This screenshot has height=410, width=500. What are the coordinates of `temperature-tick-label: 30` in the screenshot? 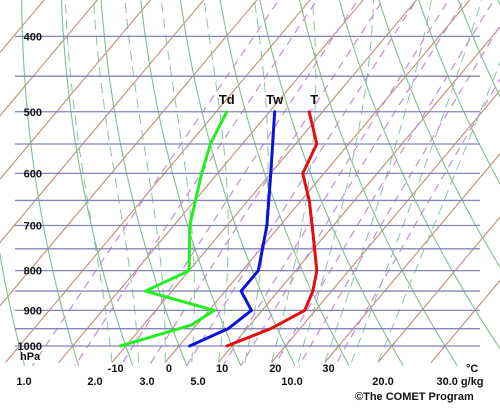 It's located at (328, 369).